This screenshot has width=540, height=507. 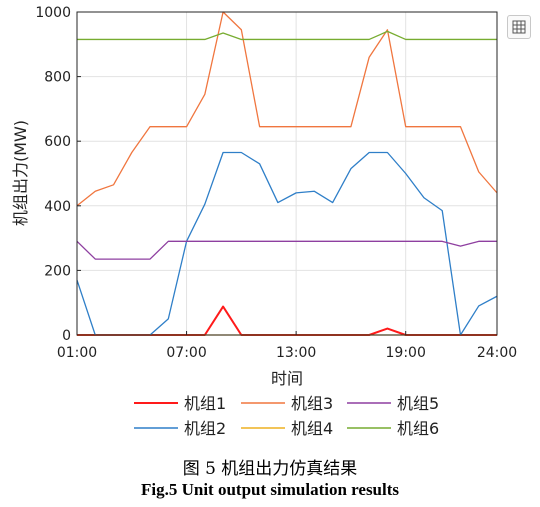 What do you see at coordinates (286, 416) in the screenshot?
I see `legend: 机组1 机组2 机组3 机组4 机组5 机组6` at bounding box center [286, 416].